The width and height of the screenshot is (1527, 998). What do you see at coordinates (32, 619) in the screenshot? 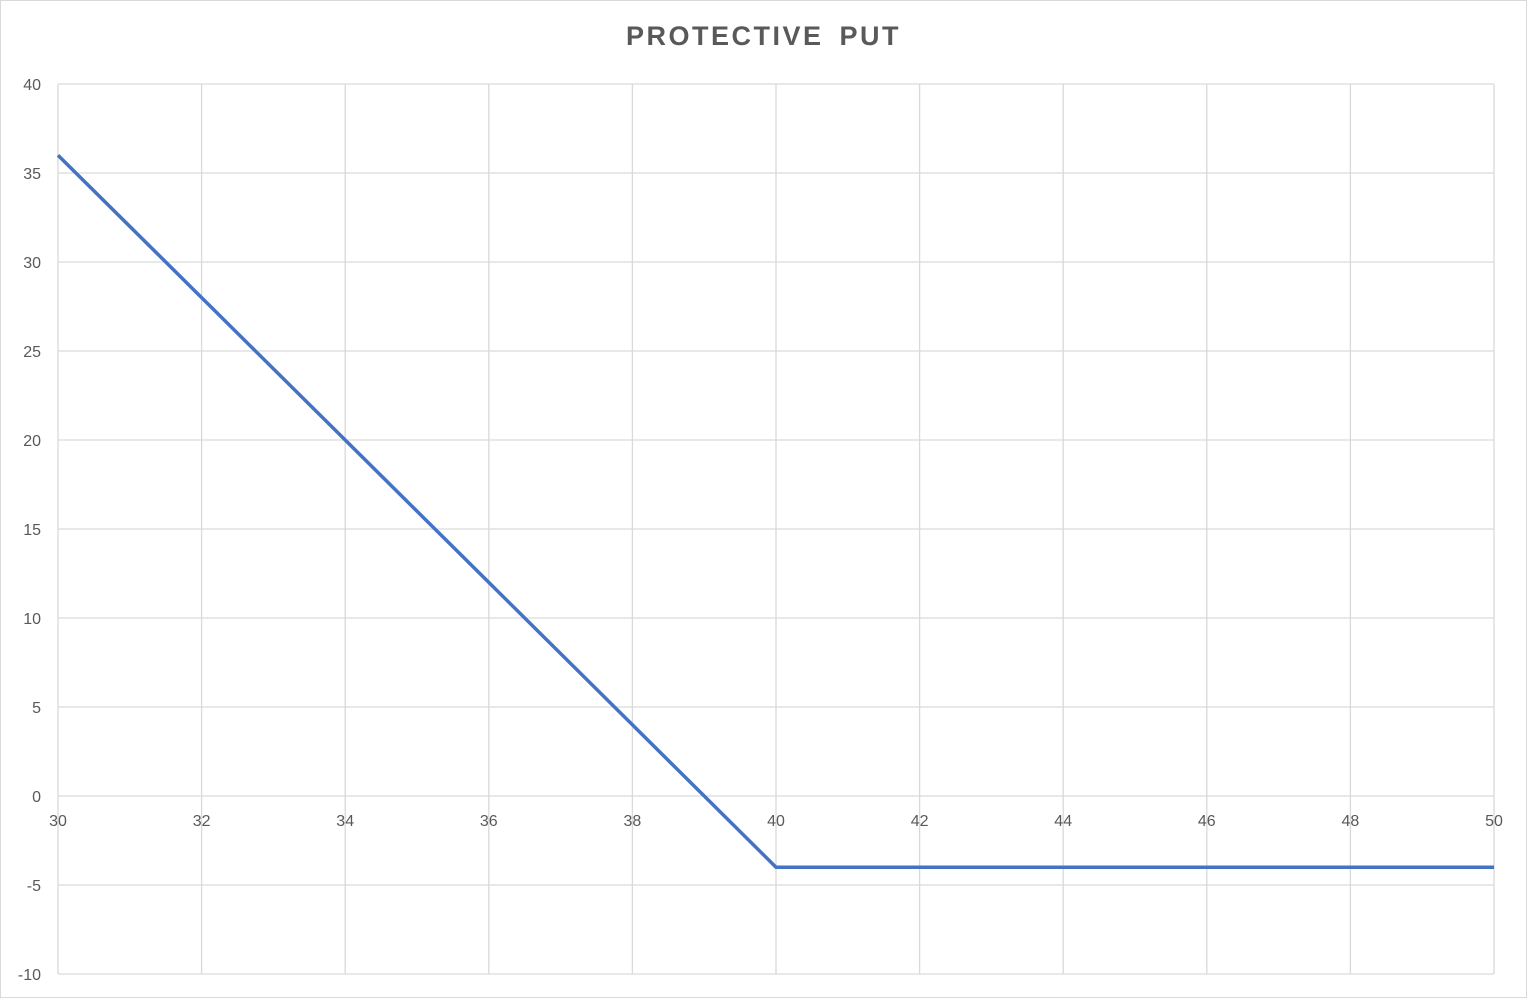
I see `y-tick-label: 10` at bounding box center [32, 619].